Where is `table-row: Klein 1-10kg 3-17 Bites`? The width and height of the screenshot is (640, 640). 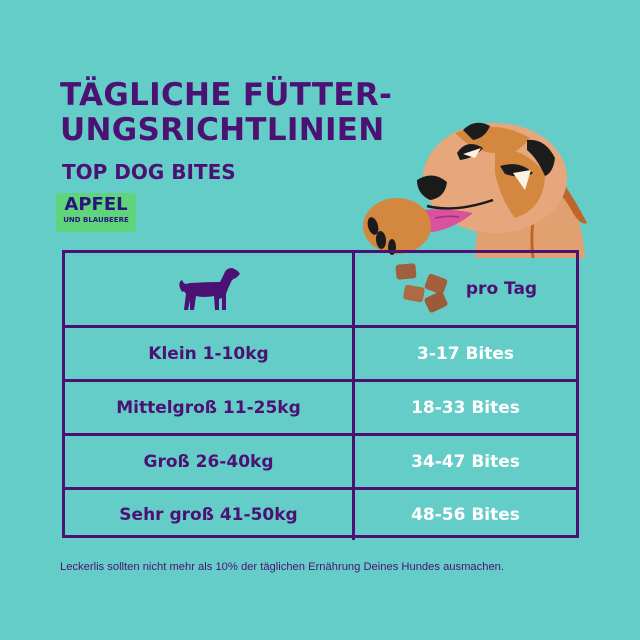
table-row: Klein 1-10kg 3-17 Bites is located at coordinates (320, 355).